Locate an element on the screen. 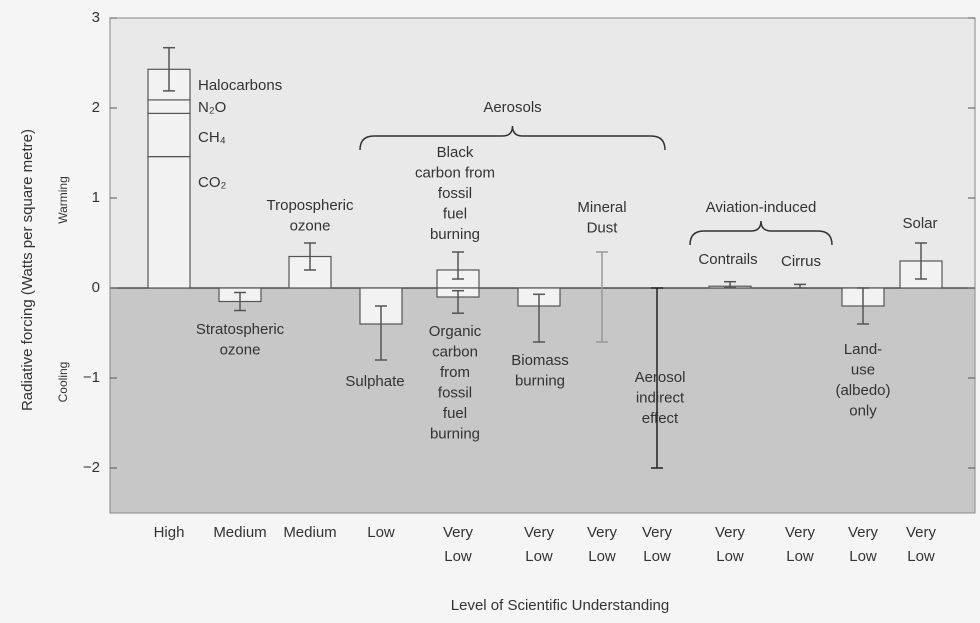 The width and height of the screenshot is (980, 623). bar-label: Organic is located at coordinates (455, 331).